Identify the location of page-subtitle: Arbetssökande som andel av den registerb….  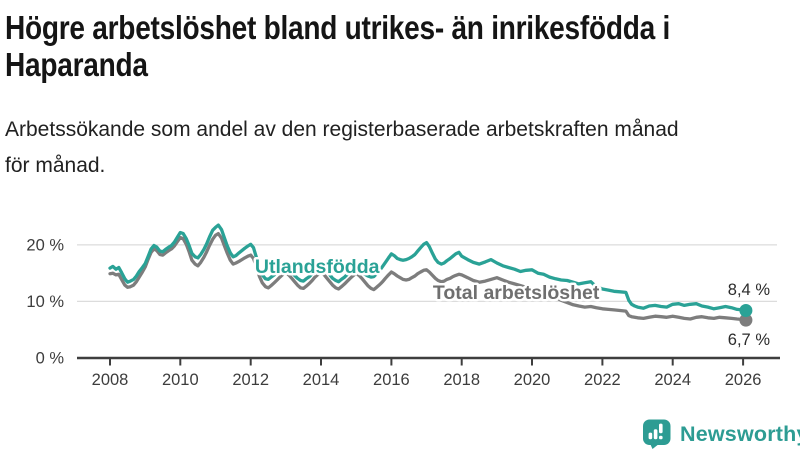
(342, 148).